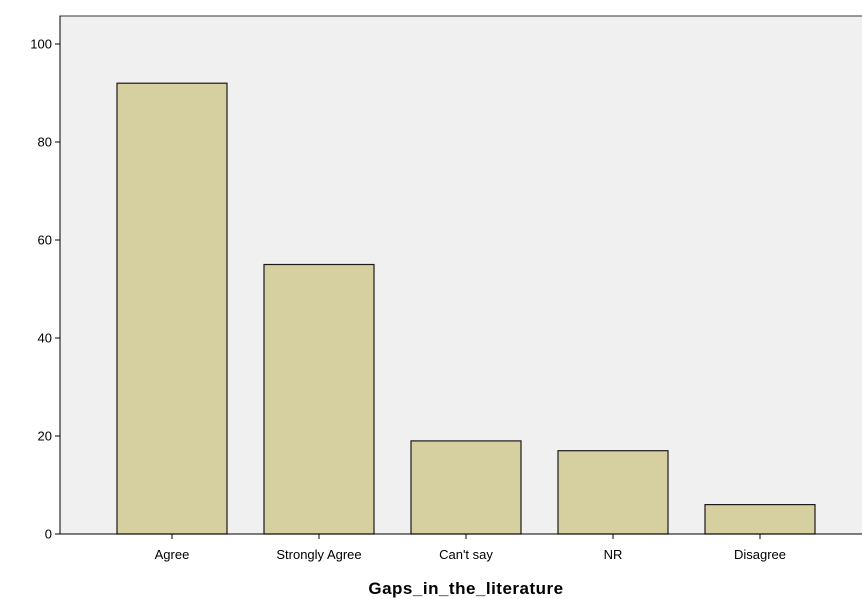 The height and width of the screenshot is (599, 862). I want to click on bar-can-t-say, so click(466, 487).